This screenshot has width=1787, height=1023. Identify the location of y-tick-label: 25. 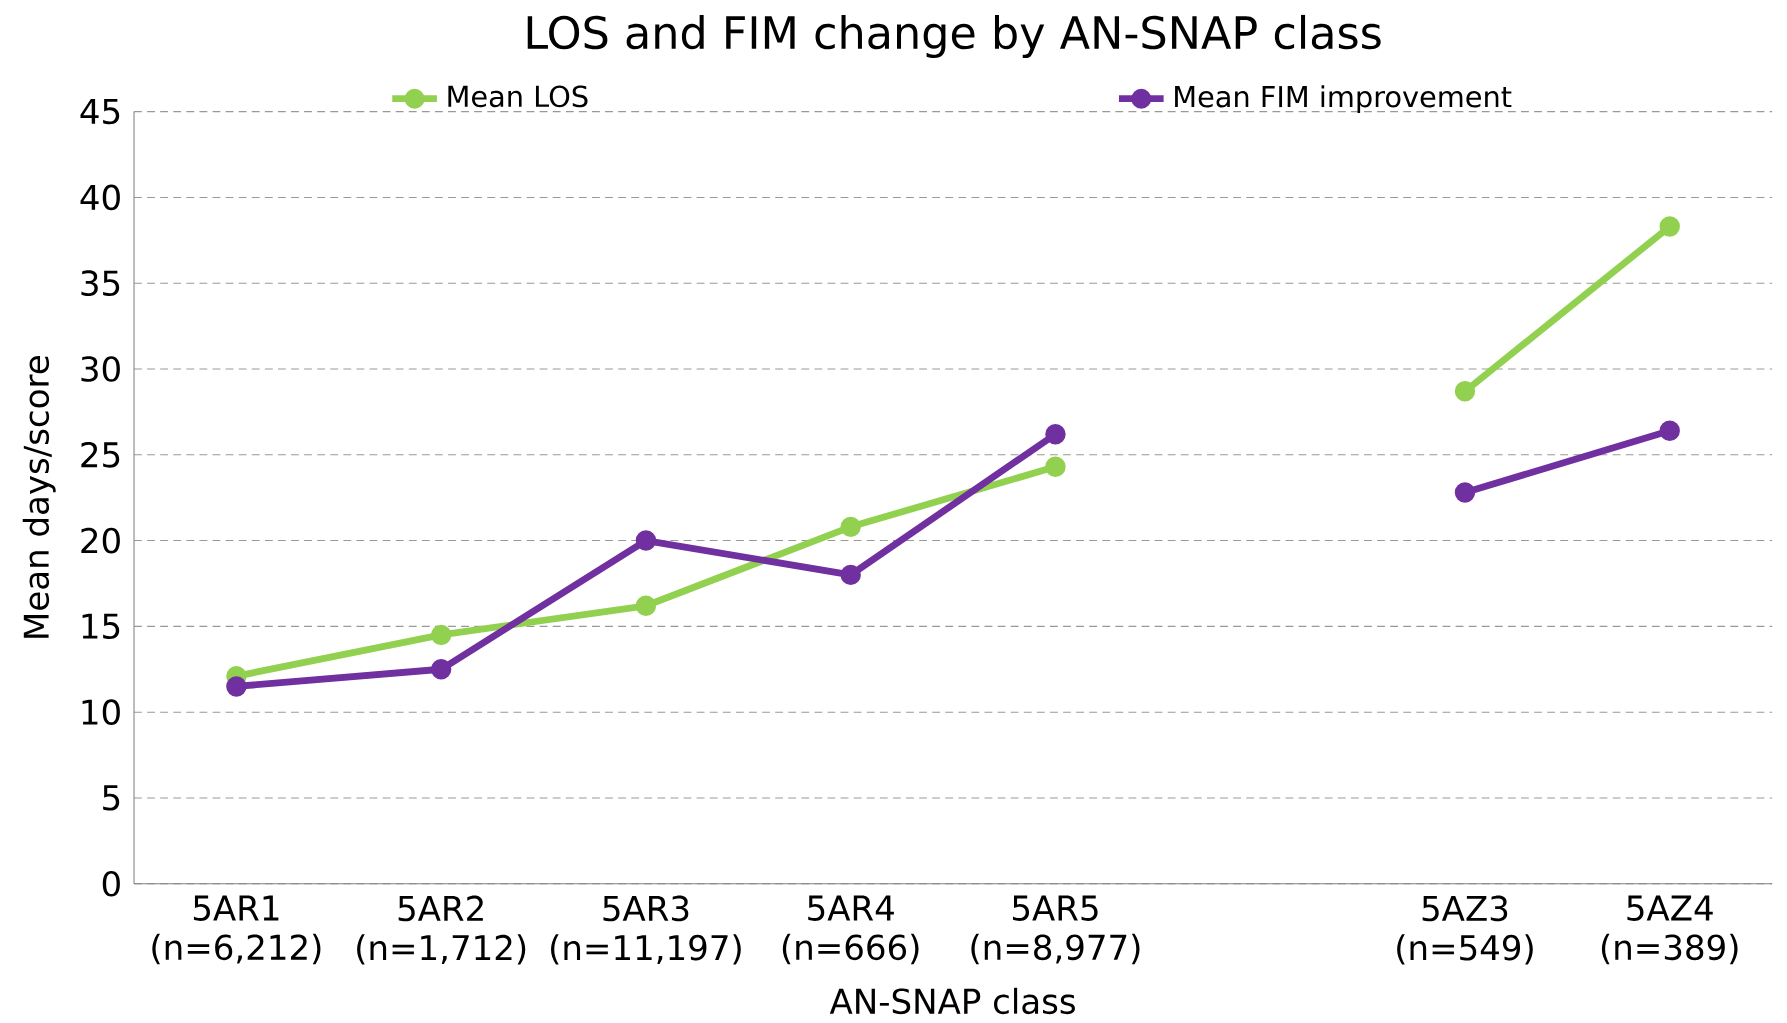
(100, 454).